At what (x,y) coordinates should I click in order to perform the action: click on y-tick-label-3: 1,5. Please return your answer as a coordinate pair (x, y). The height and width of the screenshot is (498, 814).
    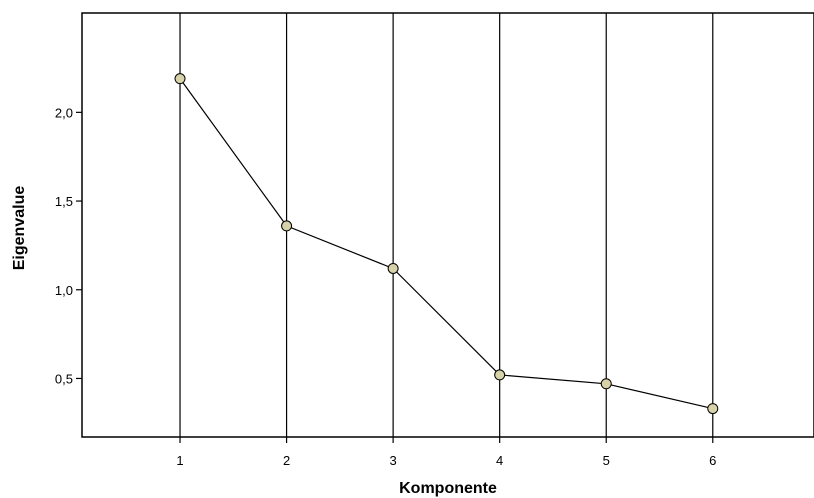
    Looking at the image, I should click on (64, 201).